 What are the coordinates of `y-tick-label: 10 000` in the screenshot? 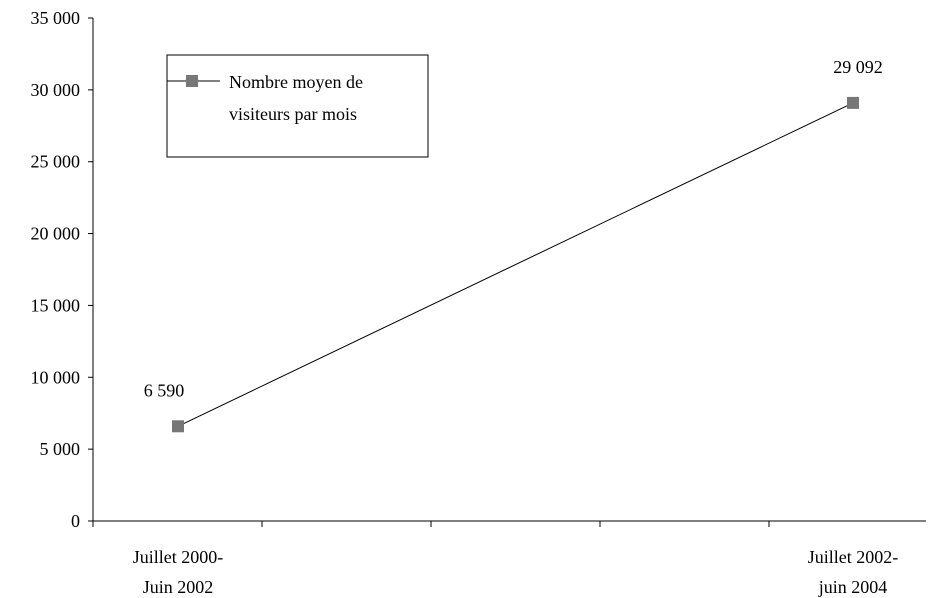 It's located at (56, 377).